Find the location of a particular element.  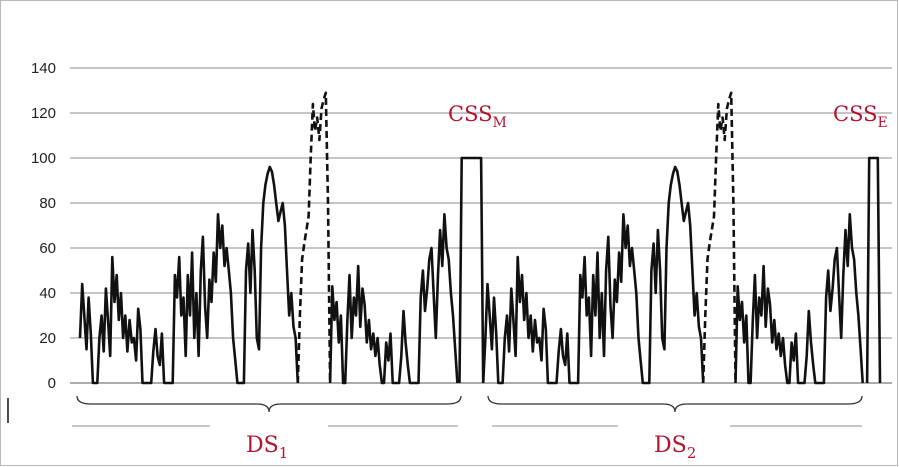

braces is located at coordinates (467, 411).